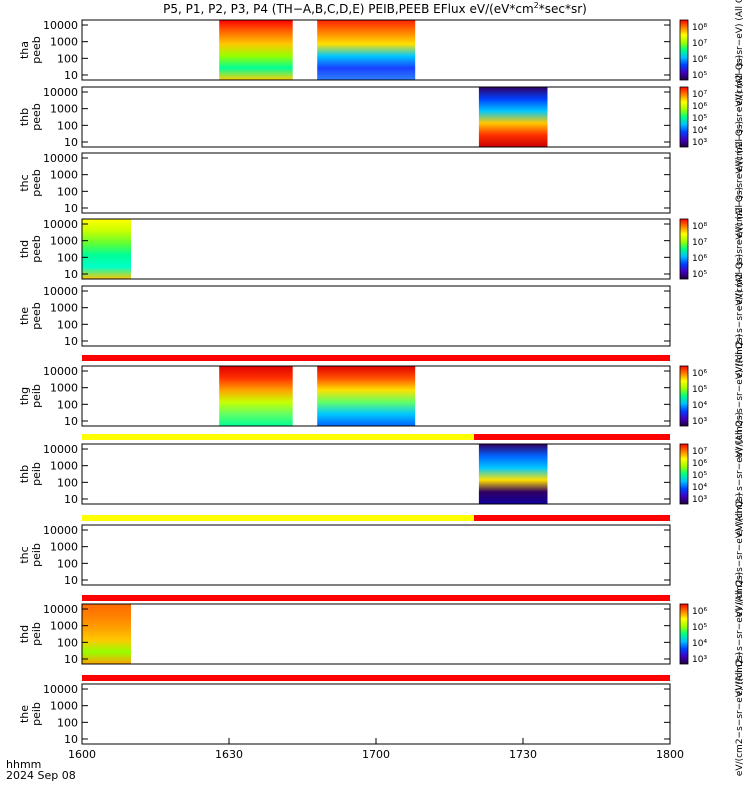 The image size is (750, 800). I want to click on panel-label-line: the, so click(24, 714).